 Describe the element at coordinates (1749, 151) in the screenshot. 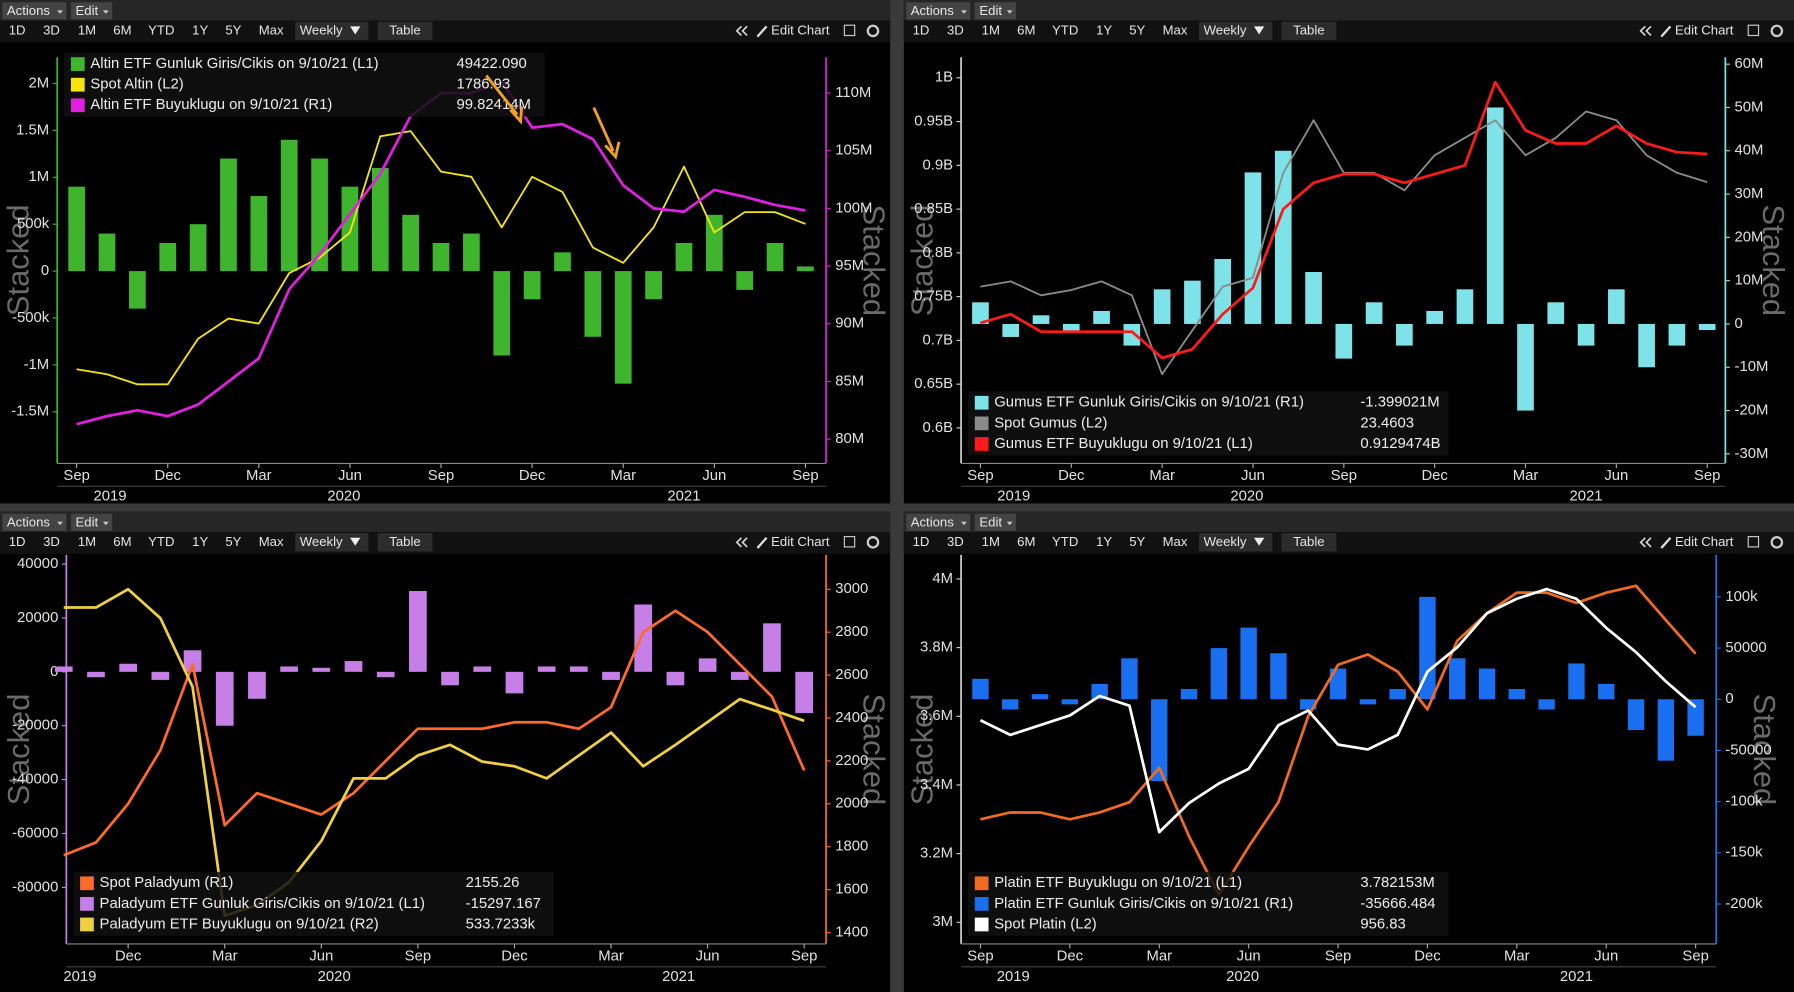

I see `y2-tick-label: 40M` at that location.